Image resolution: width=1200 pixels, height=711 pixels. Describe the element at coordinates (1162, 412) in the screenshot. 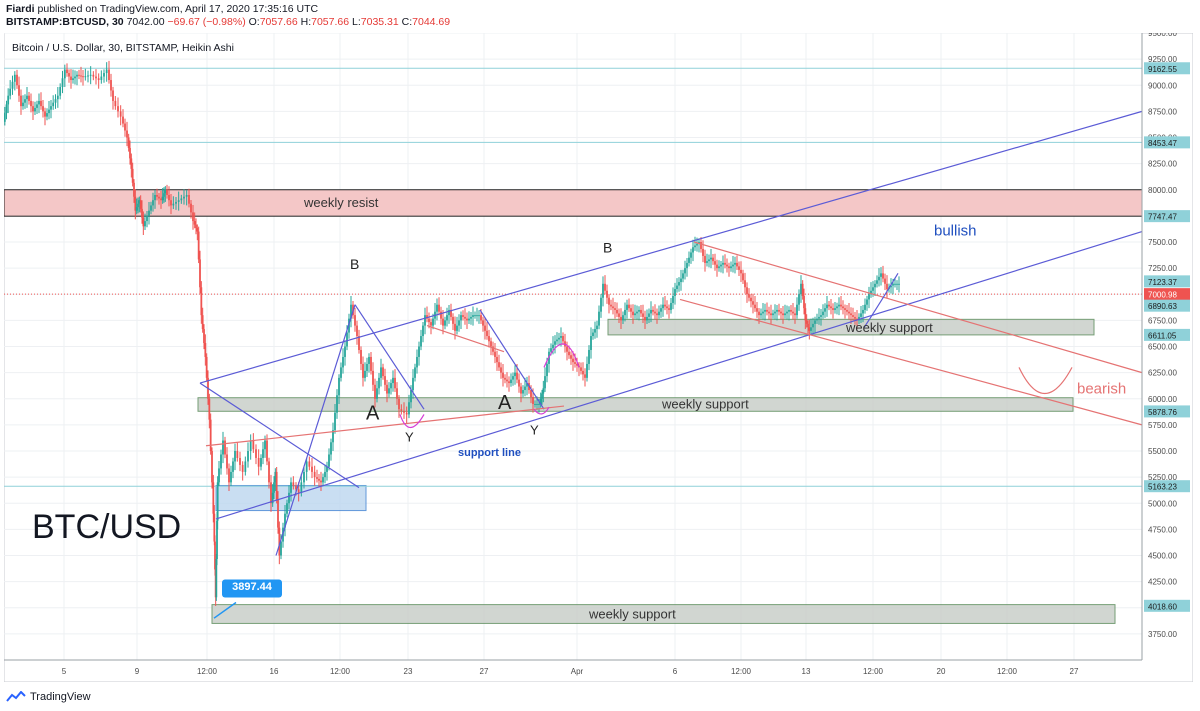

I see `price-axis-badge-text: 5878.76` at that location.